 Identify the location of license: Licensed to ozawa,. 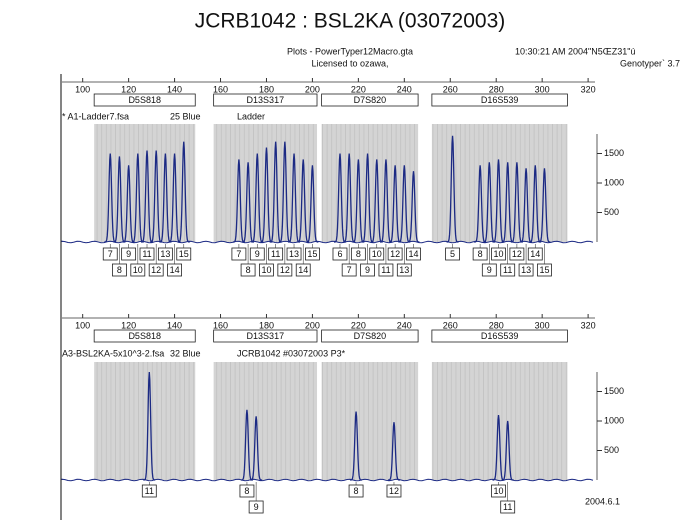
(349, 63).